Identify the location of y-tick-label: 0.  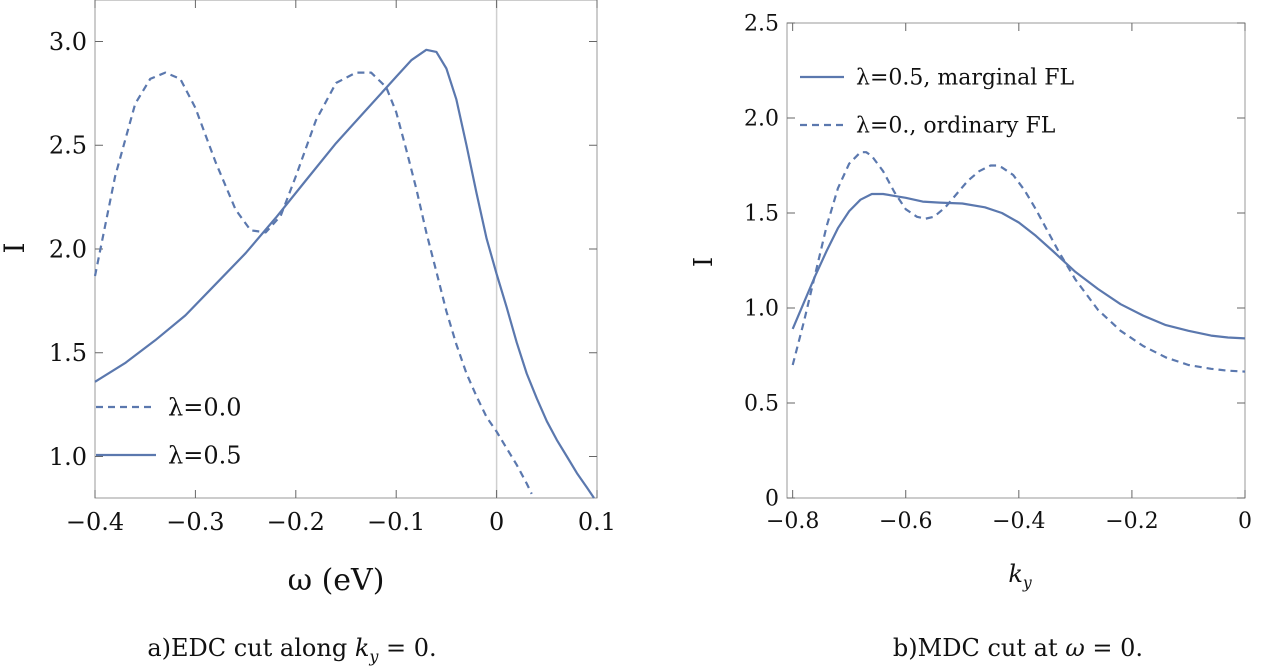
(772, 499).